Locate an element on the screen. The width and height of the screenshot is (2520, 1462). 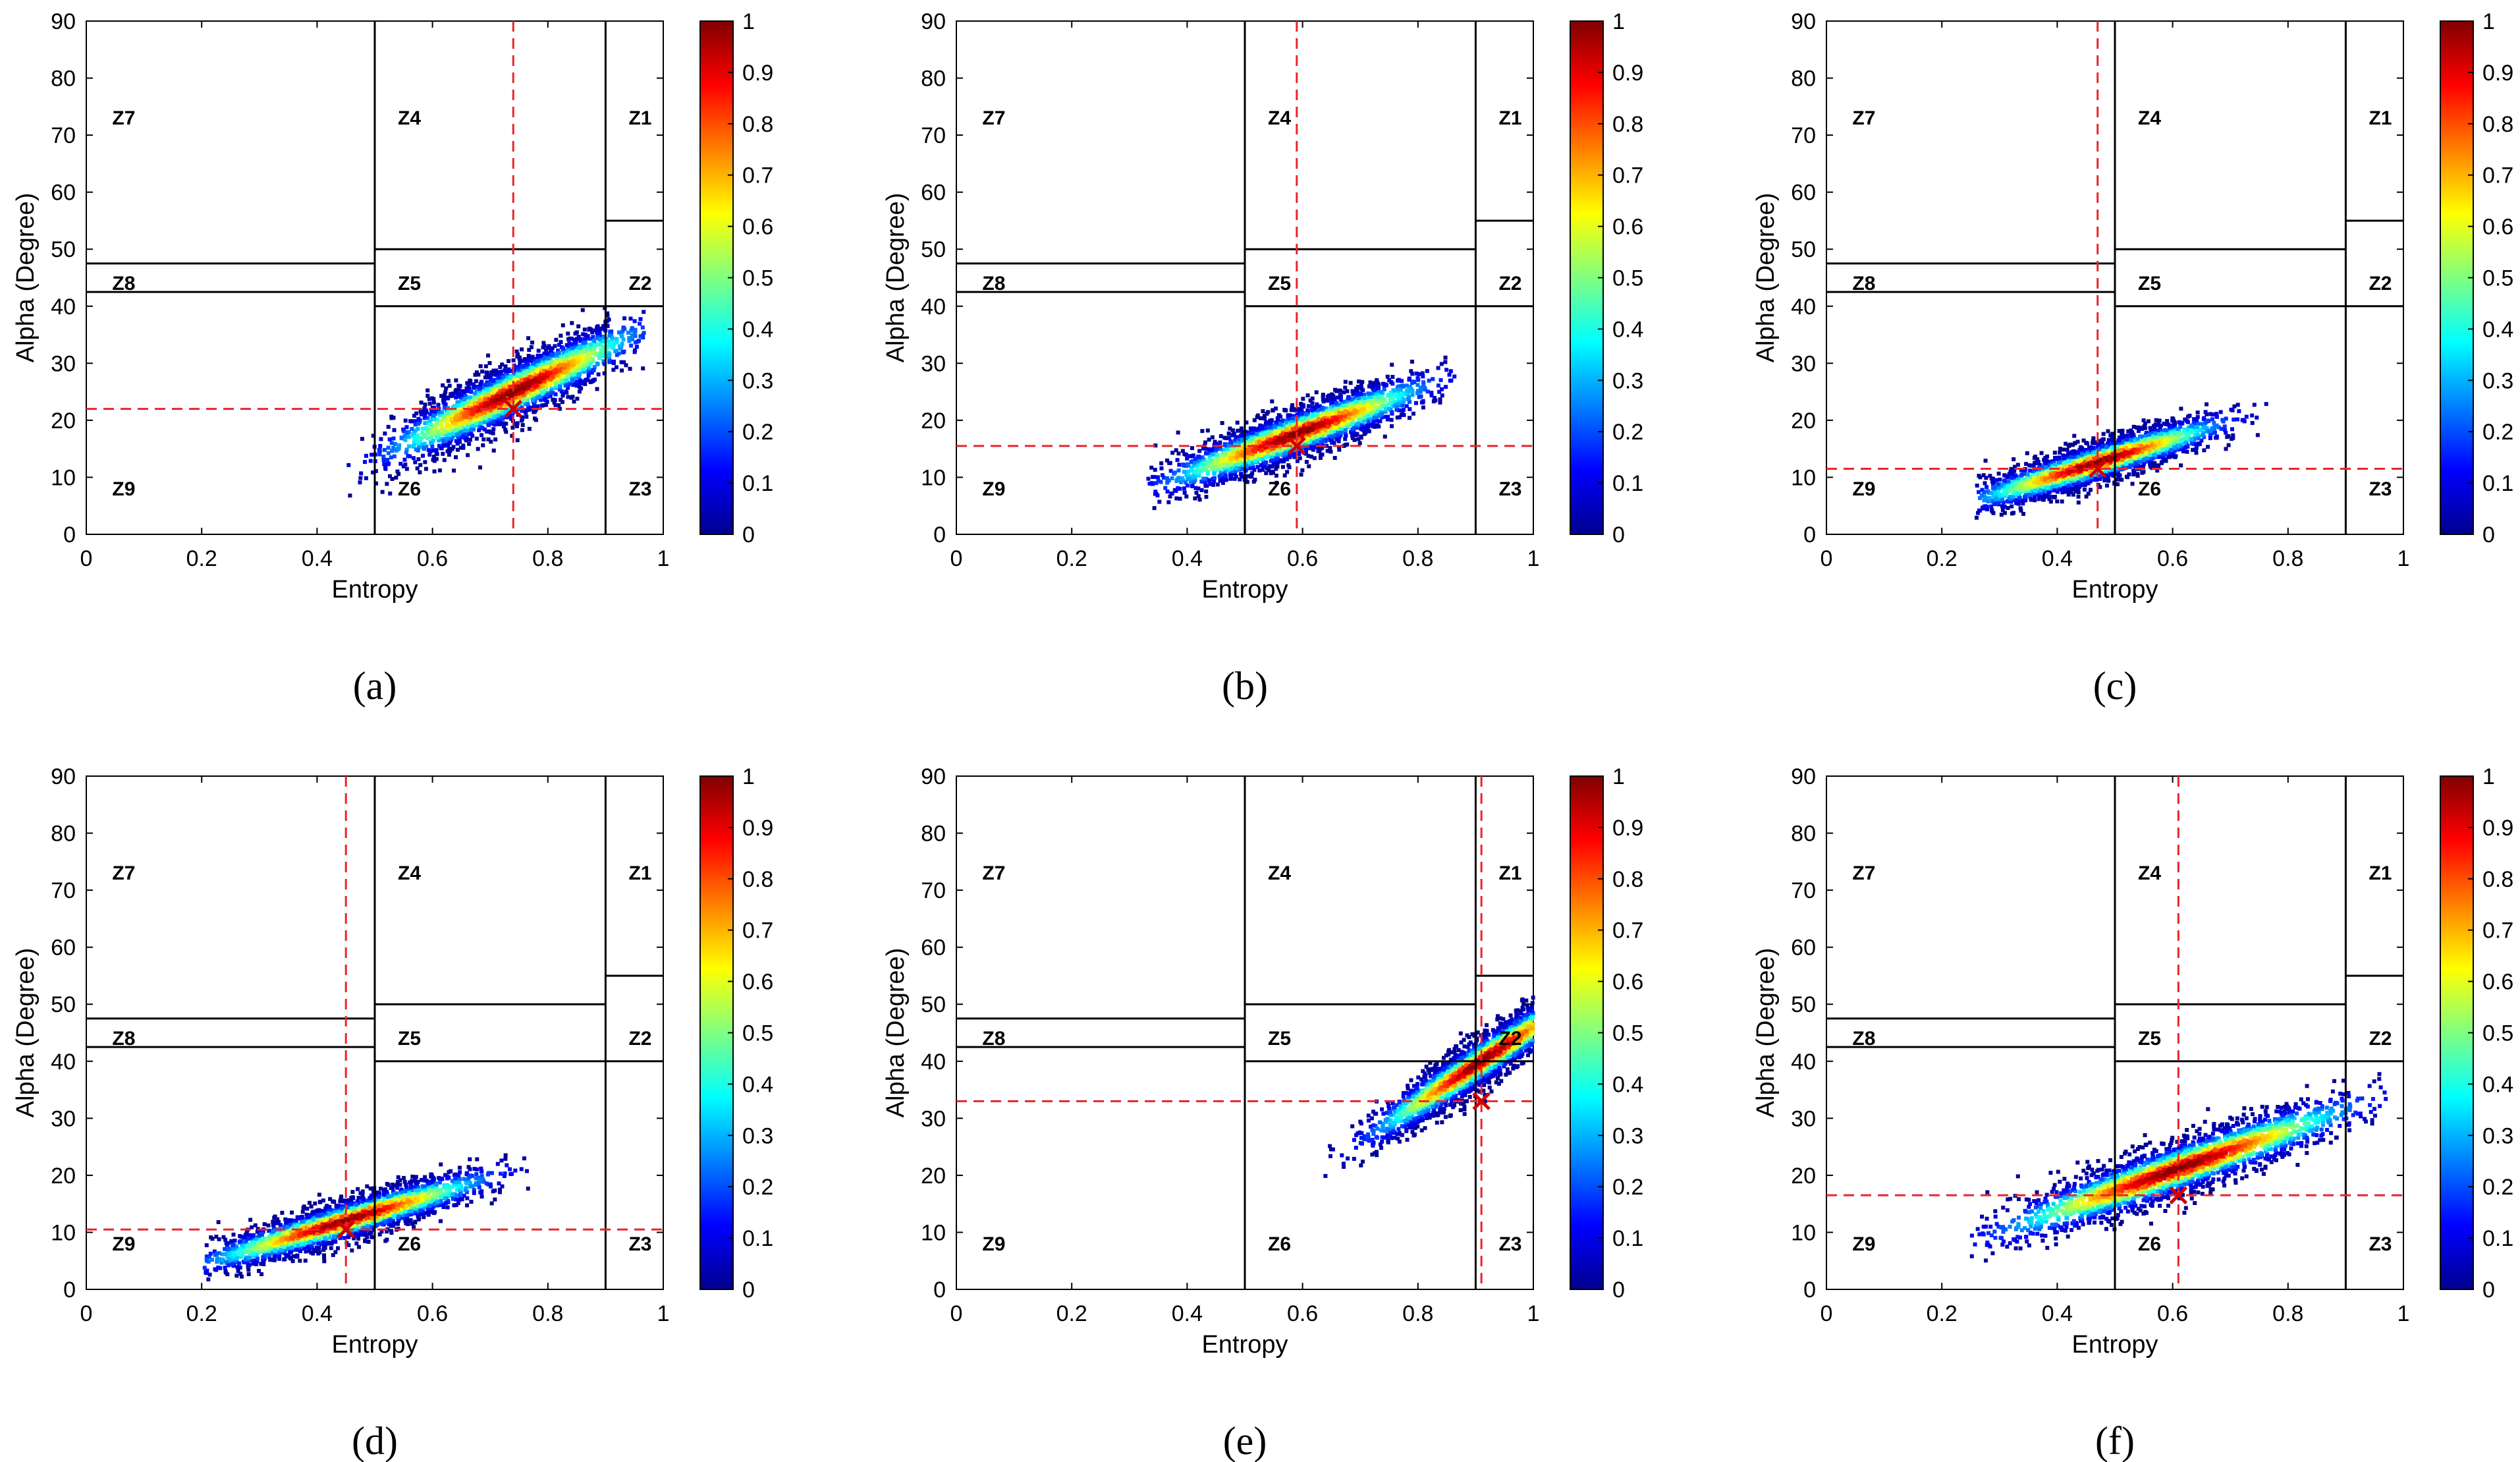
mean-marker-stroke is located at coordinates (513, 408).